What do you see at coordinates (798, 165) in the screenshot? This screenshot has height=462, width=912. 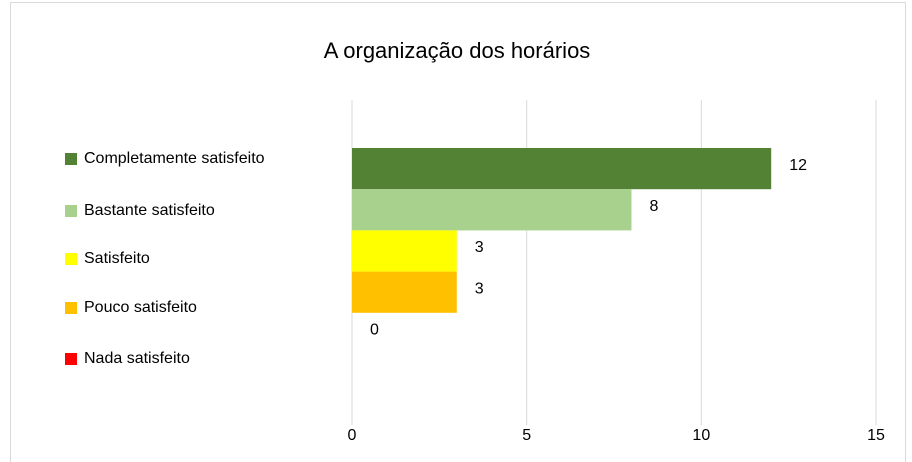 I see `data-label: 12` at bounding box center [798, 165].